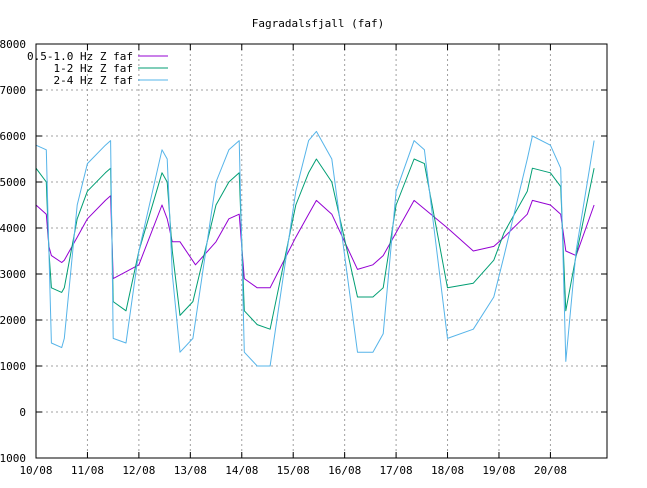 This screenshot has width=647, height=488. I want to click on x-tick-label: 13/08, so click(190, 470).